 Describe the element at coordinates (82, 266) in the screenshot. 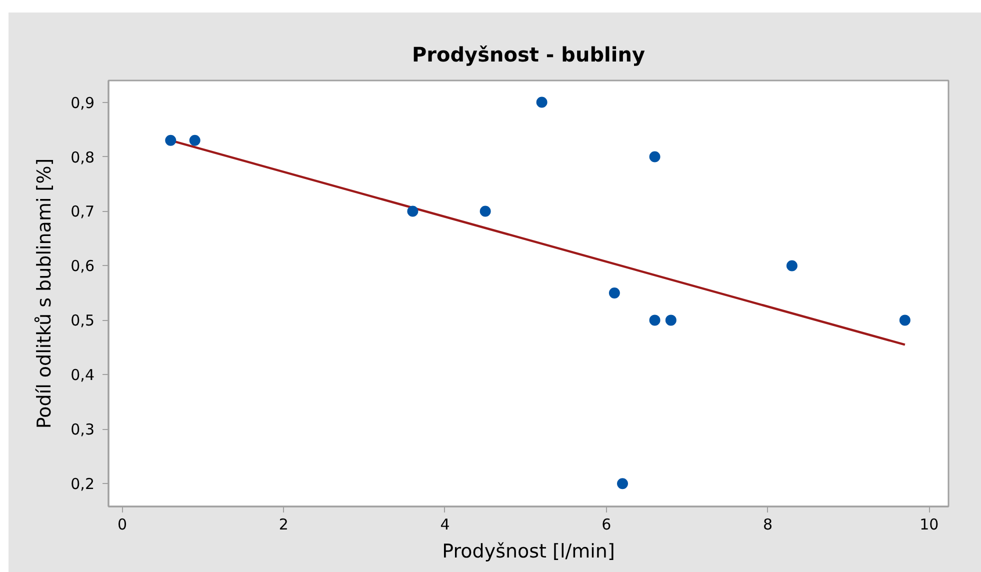

I see `y-tick-label: 0,6` at that location.